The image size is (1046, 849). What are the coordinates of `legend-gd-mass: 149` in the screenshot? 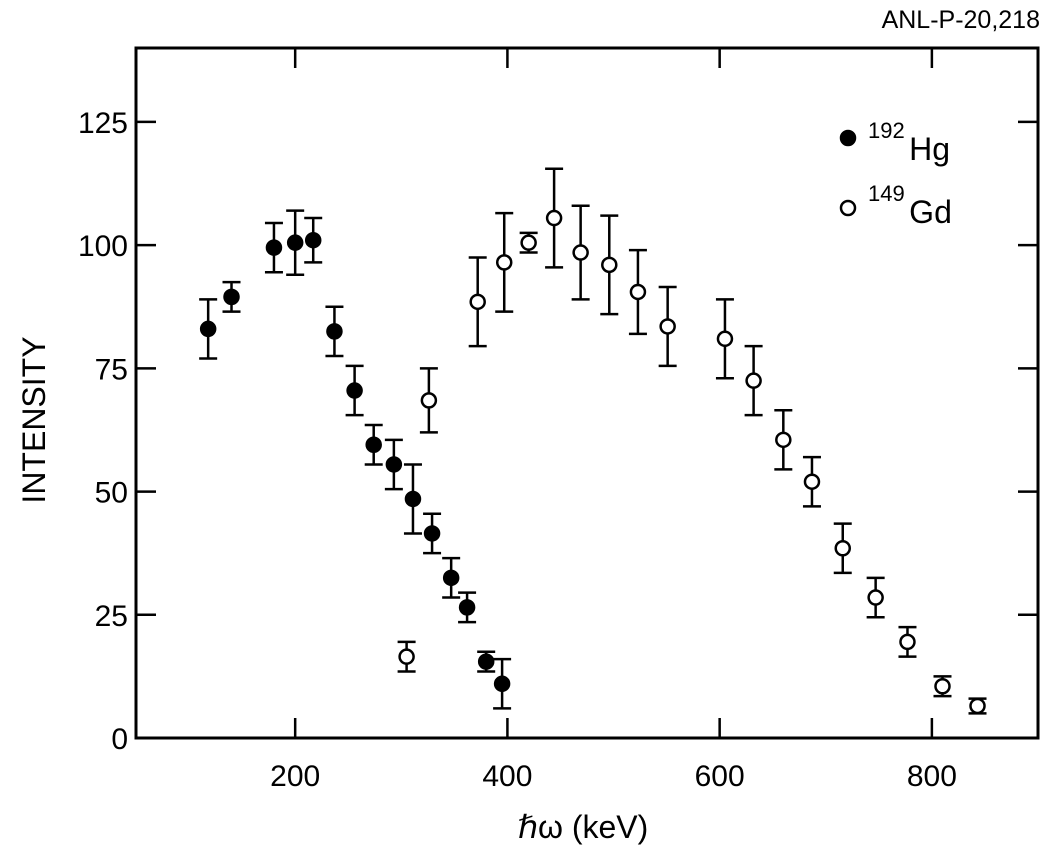 It's located at (886, 193).